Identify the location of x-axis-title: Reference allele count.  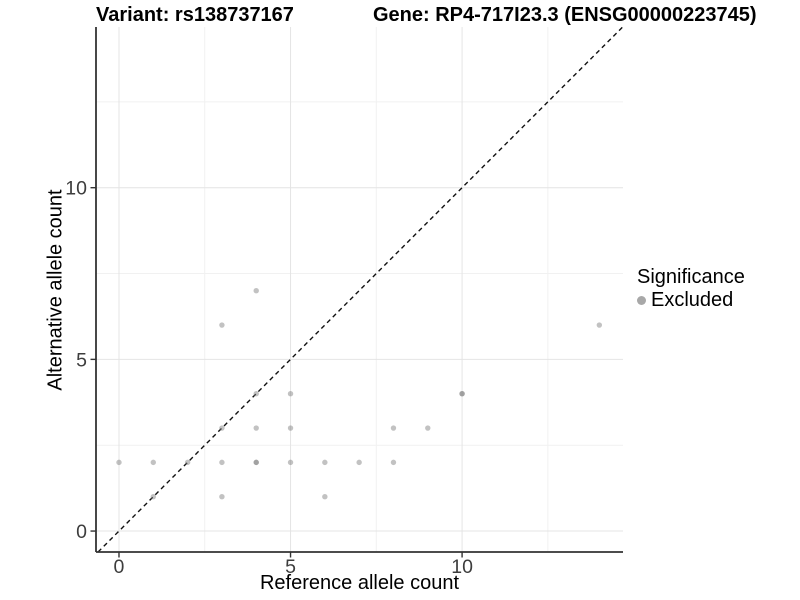
(359, 583).